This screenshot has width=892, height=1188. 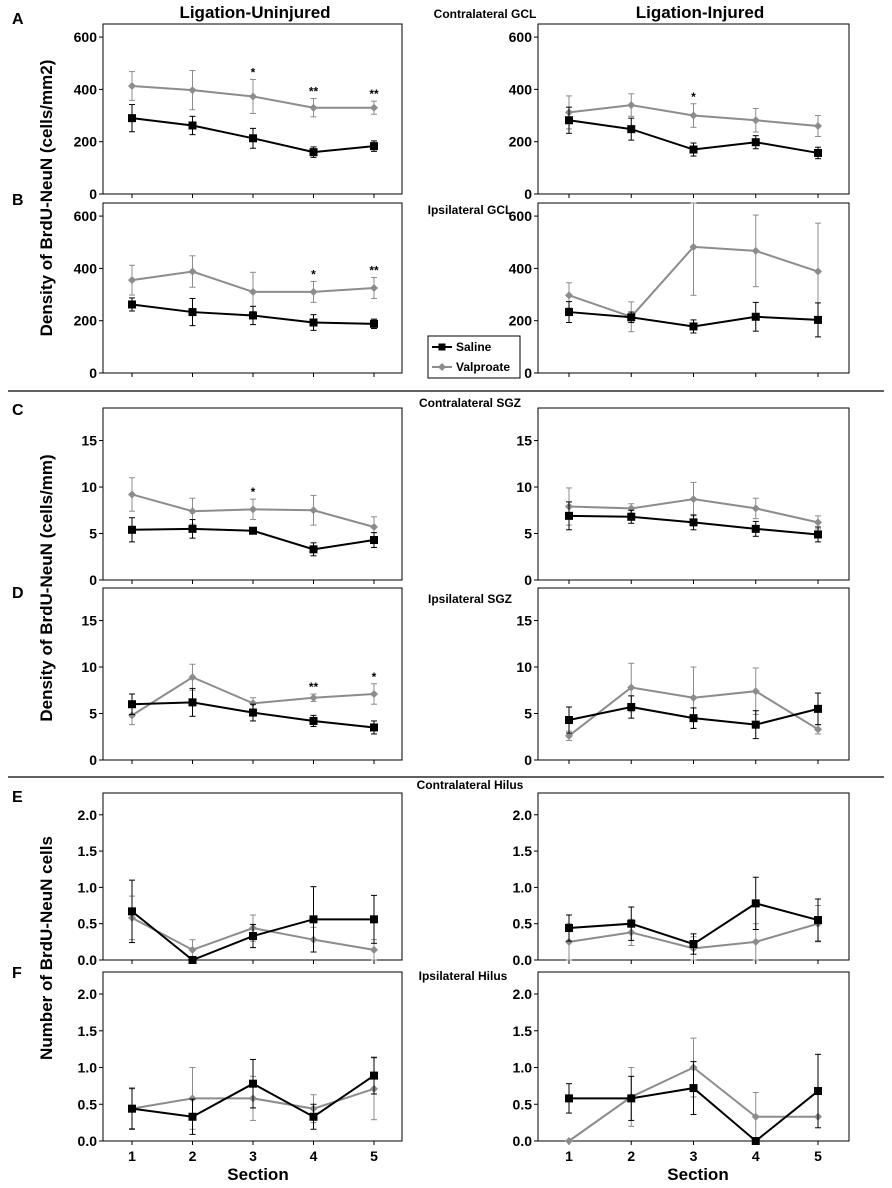 What do you see at coordinates (17, 973) in the screenshot?
I see `panel-letter-f: F` at bounding box center [17, 973].